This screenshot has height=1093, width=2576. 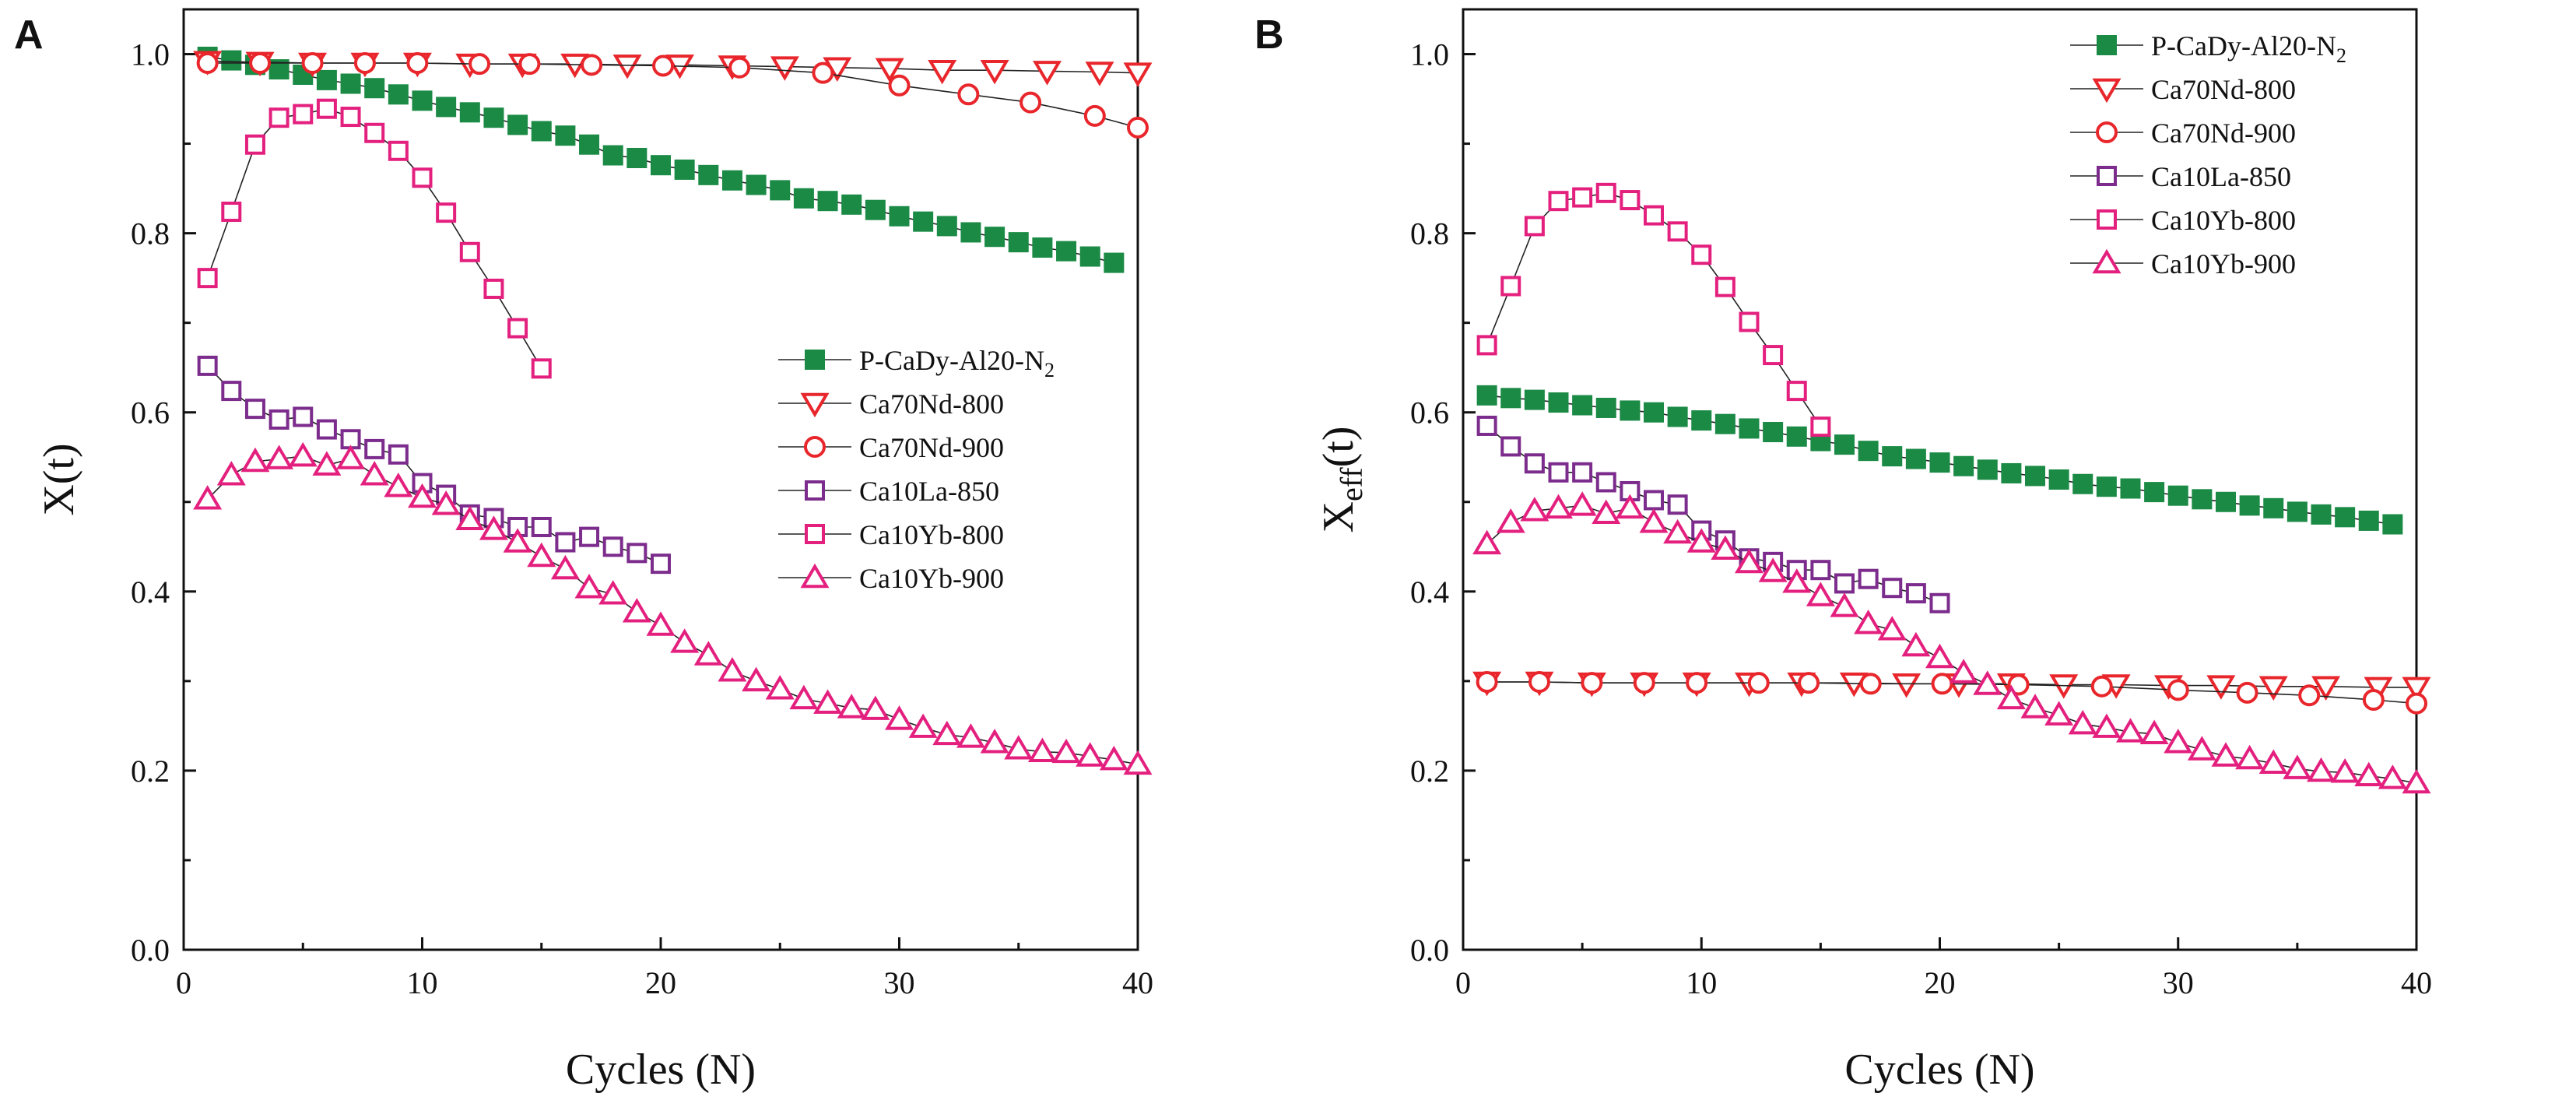 What do you see at coordinates (932, 534) in the screenshot?
I see `legend-label-main: Ca10Yb-800` at bounding box center [932, 534].